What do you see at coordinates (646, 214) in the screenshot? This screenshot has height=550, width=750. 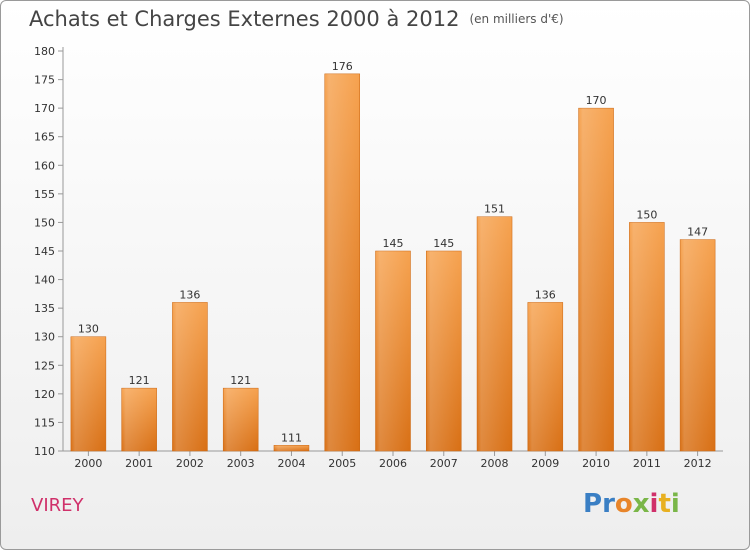 I see `data-label: 150` at bounding box center [646, 214].